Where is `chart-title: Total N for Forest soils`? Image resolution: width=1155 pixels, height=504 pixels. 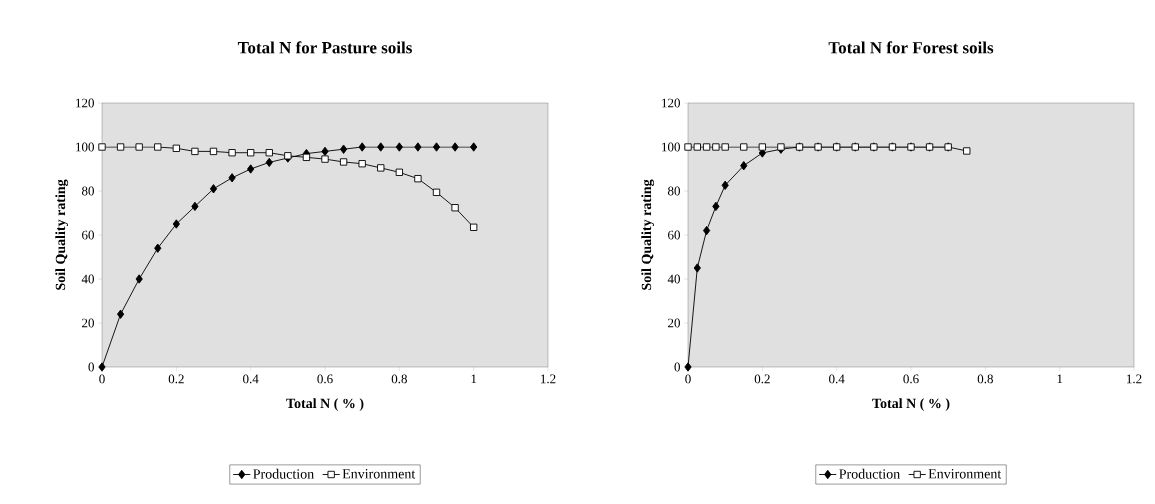 chart-title: Total N for Forest soils is located at coordinates (911, 47).